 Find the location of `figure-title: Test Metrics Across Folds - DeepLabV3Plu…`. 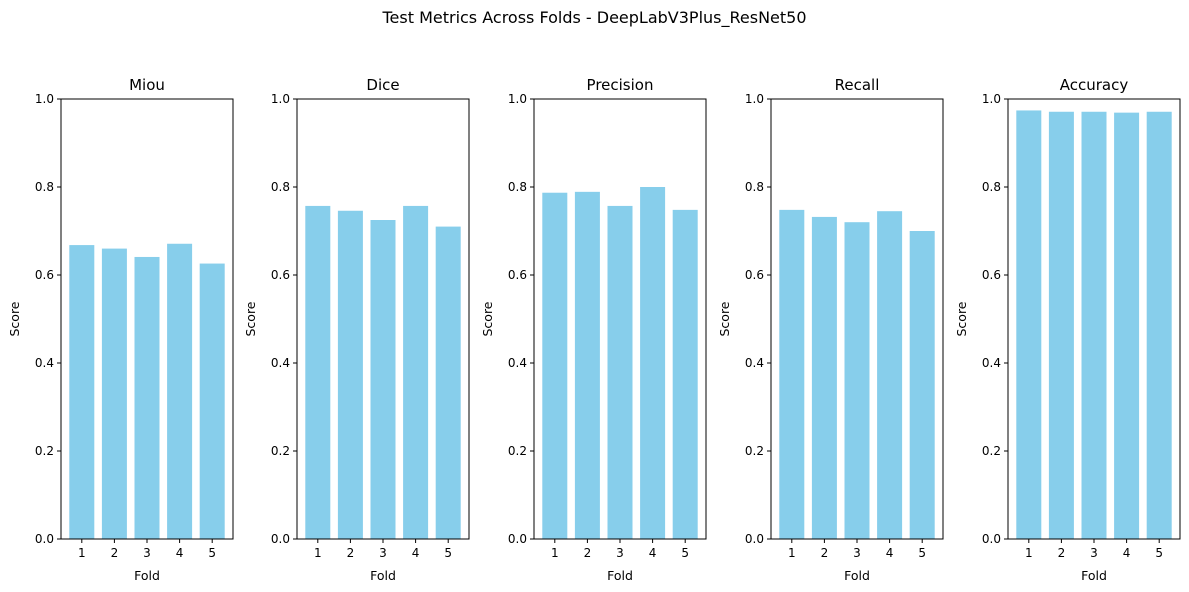

figure-title: Test Metrics Across Folds - DeepLabV3Plu… is located at coordinates (593, 18).